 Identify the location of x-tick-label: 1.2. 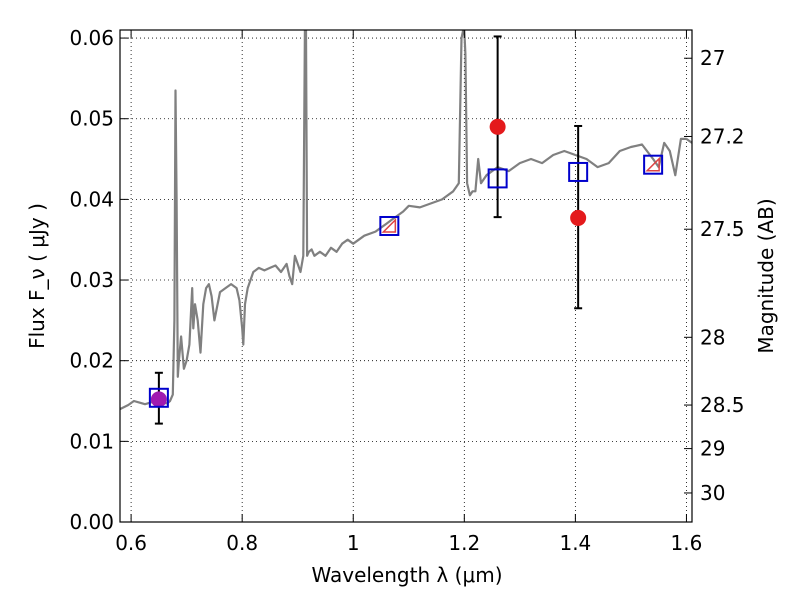
(464, 543).